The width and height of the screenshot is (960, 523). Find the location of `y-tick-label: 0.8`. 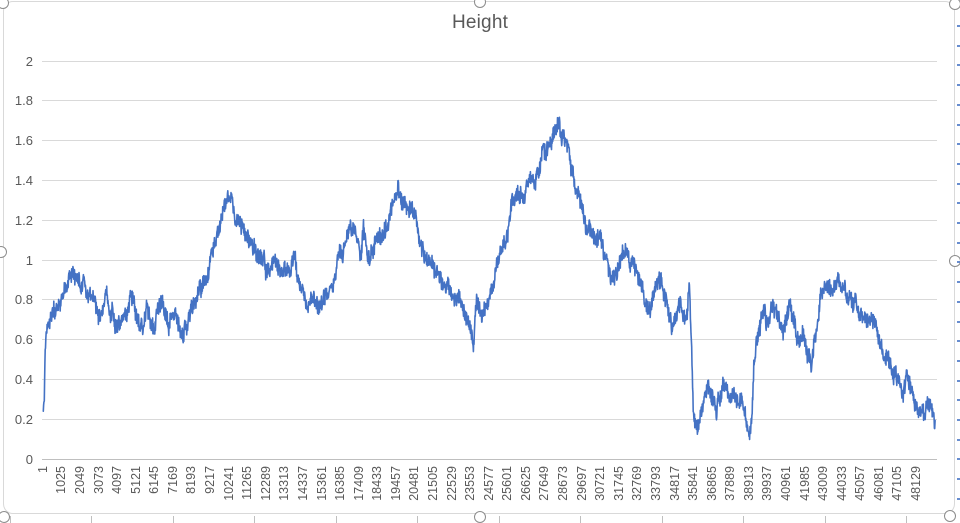

y-tick-label: 0.8 is located at coordinates (23, 300).